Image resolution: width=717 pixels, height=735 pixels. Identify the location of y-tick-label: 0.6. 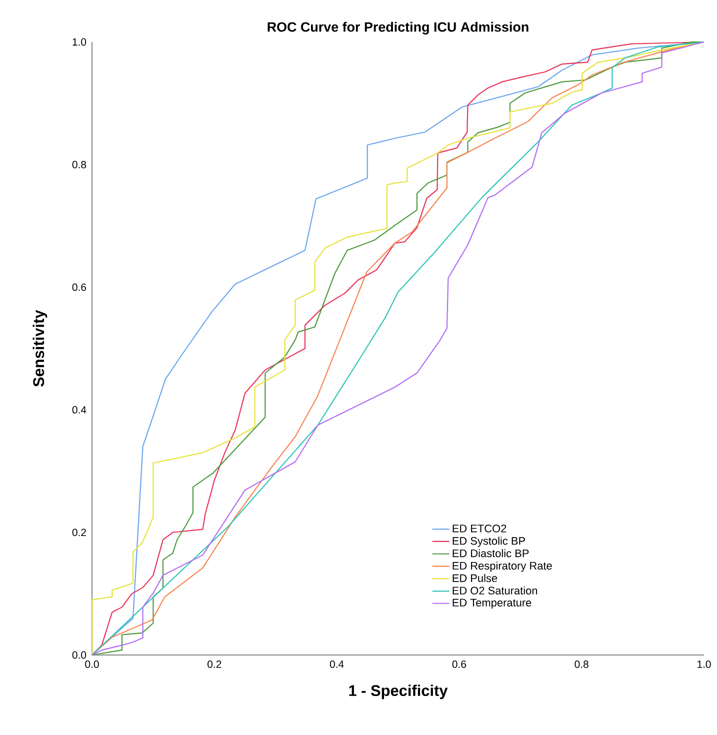
(79, 287).